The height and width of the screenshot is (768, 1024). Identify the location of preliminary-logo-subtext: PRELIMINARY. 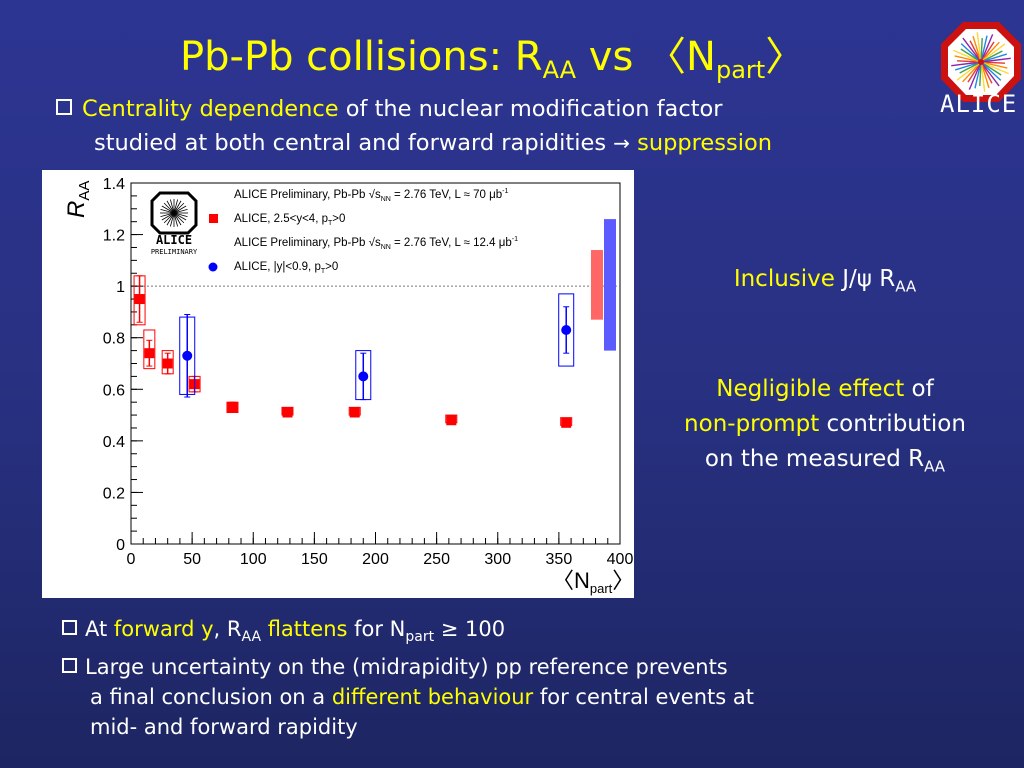
(174, 252).